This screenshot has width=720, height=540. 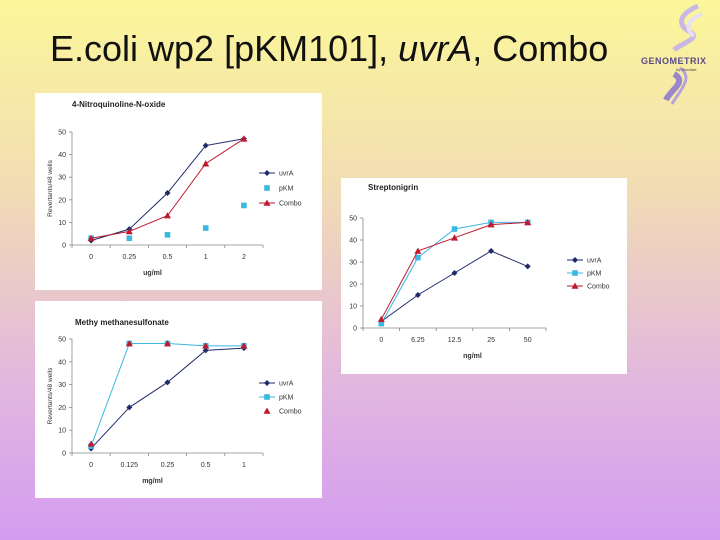 What do you see at coordinates (393, 187) in the screenshot?
I see `chart-title: Streptonigrin` at bounding box center [393, 187].